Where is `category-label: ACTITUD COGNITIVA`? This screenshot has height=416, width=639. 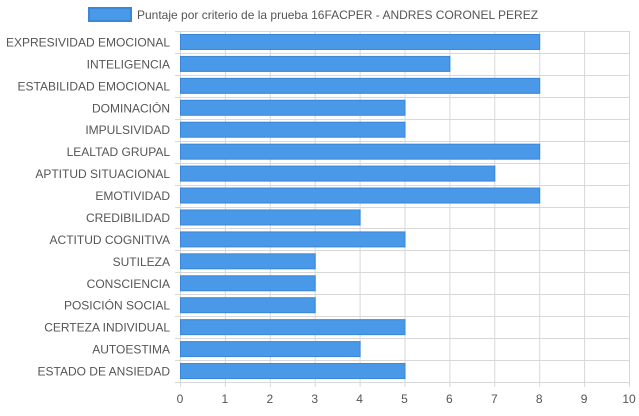 category-label: ACTITUD COGNITIVA is located at coordinates (110, 240).